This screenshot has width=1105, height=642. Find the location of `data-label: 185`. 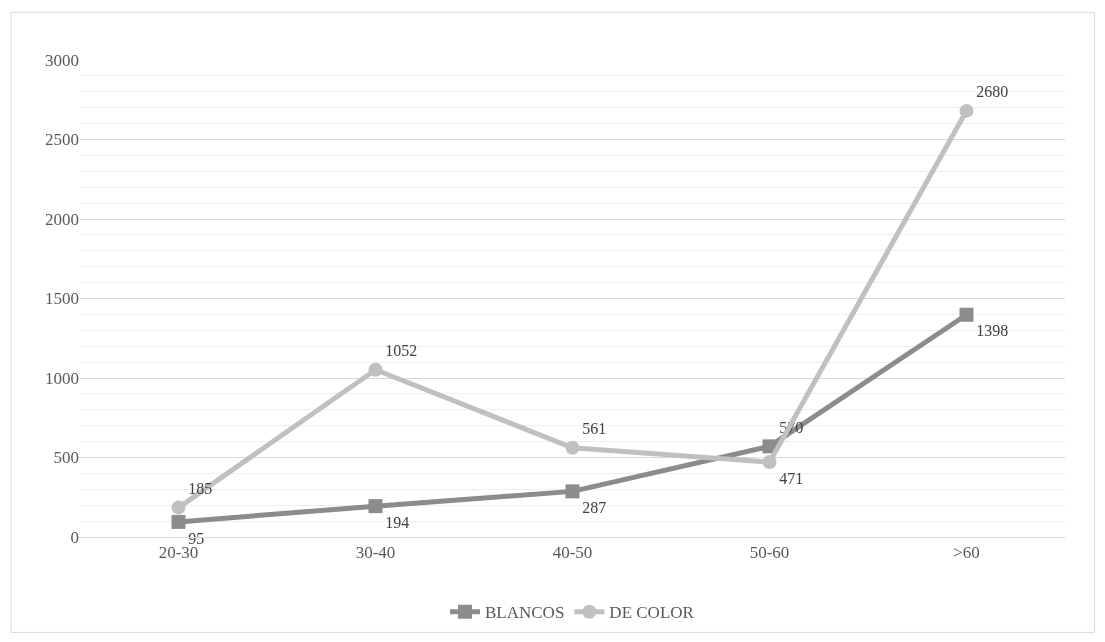

data-label: 185 is located at coordinates (200, 488).